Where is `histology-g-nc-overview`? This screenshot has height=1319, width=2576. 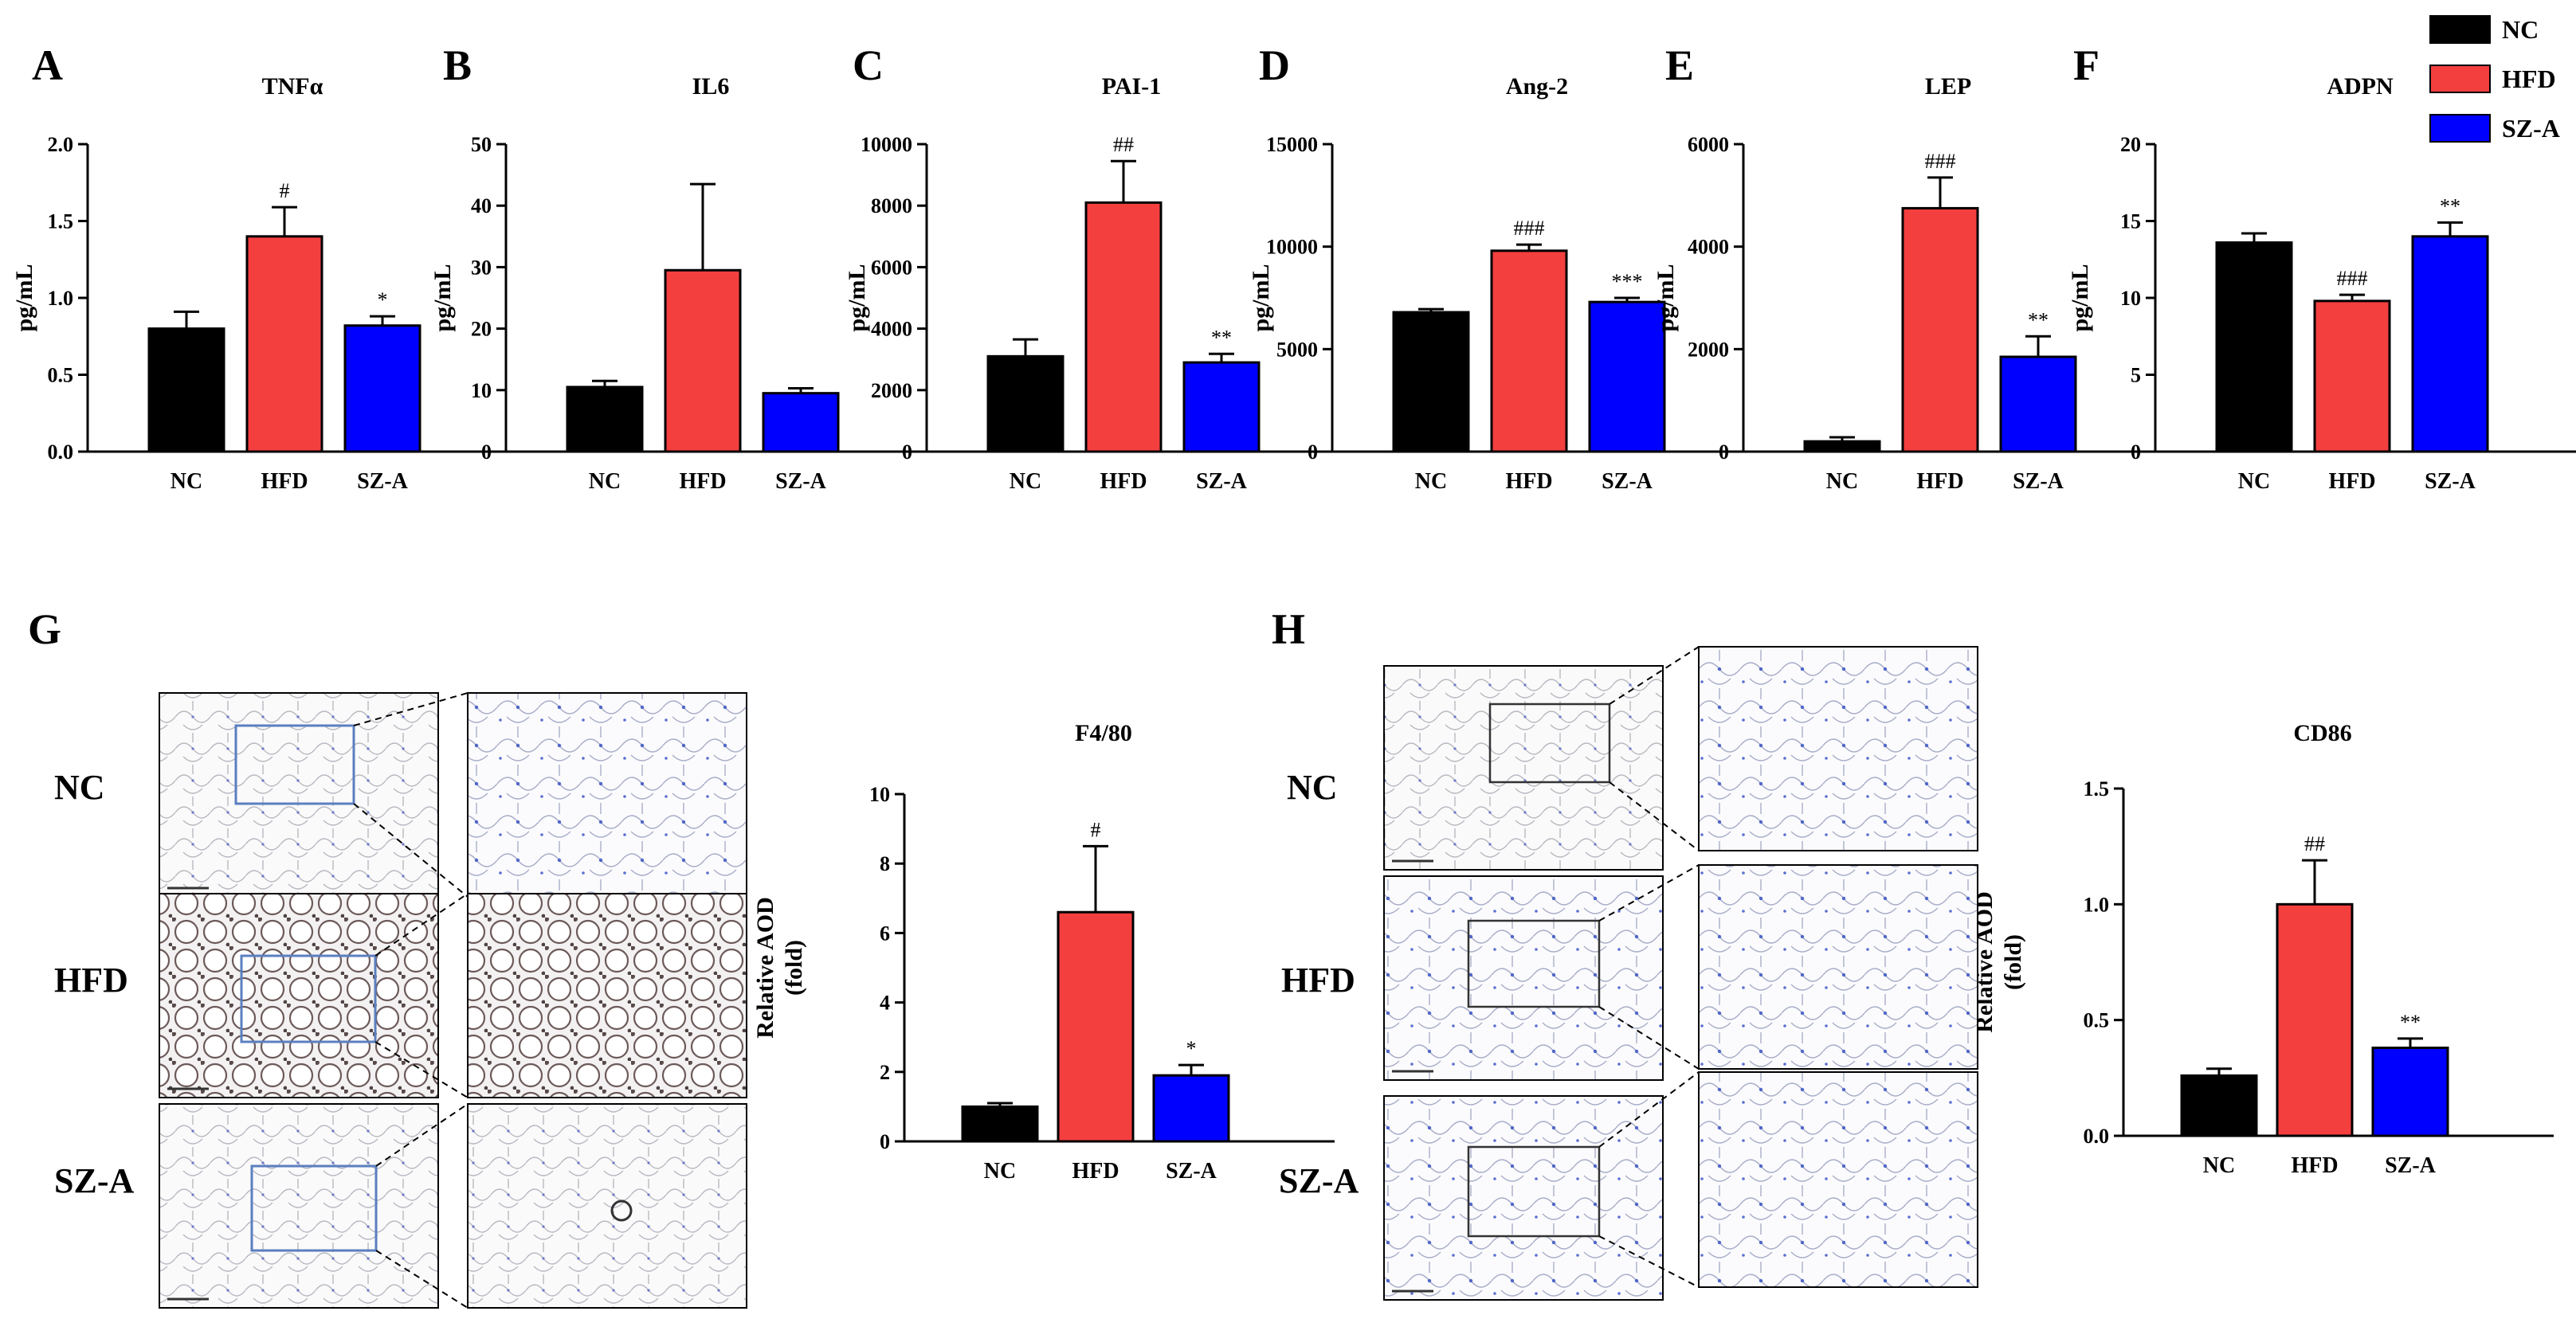
histology-g-nc-overview is located at coordinates (299, 795).